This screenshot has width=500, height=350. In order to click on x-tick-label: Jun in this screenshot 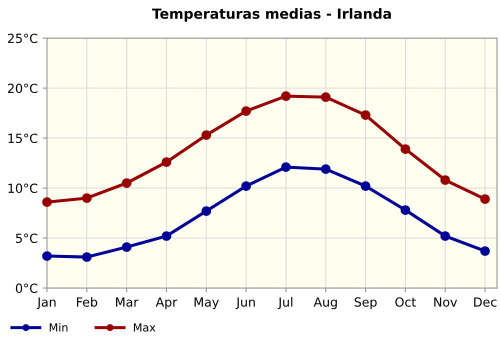, I will do `click(245, 303)`.